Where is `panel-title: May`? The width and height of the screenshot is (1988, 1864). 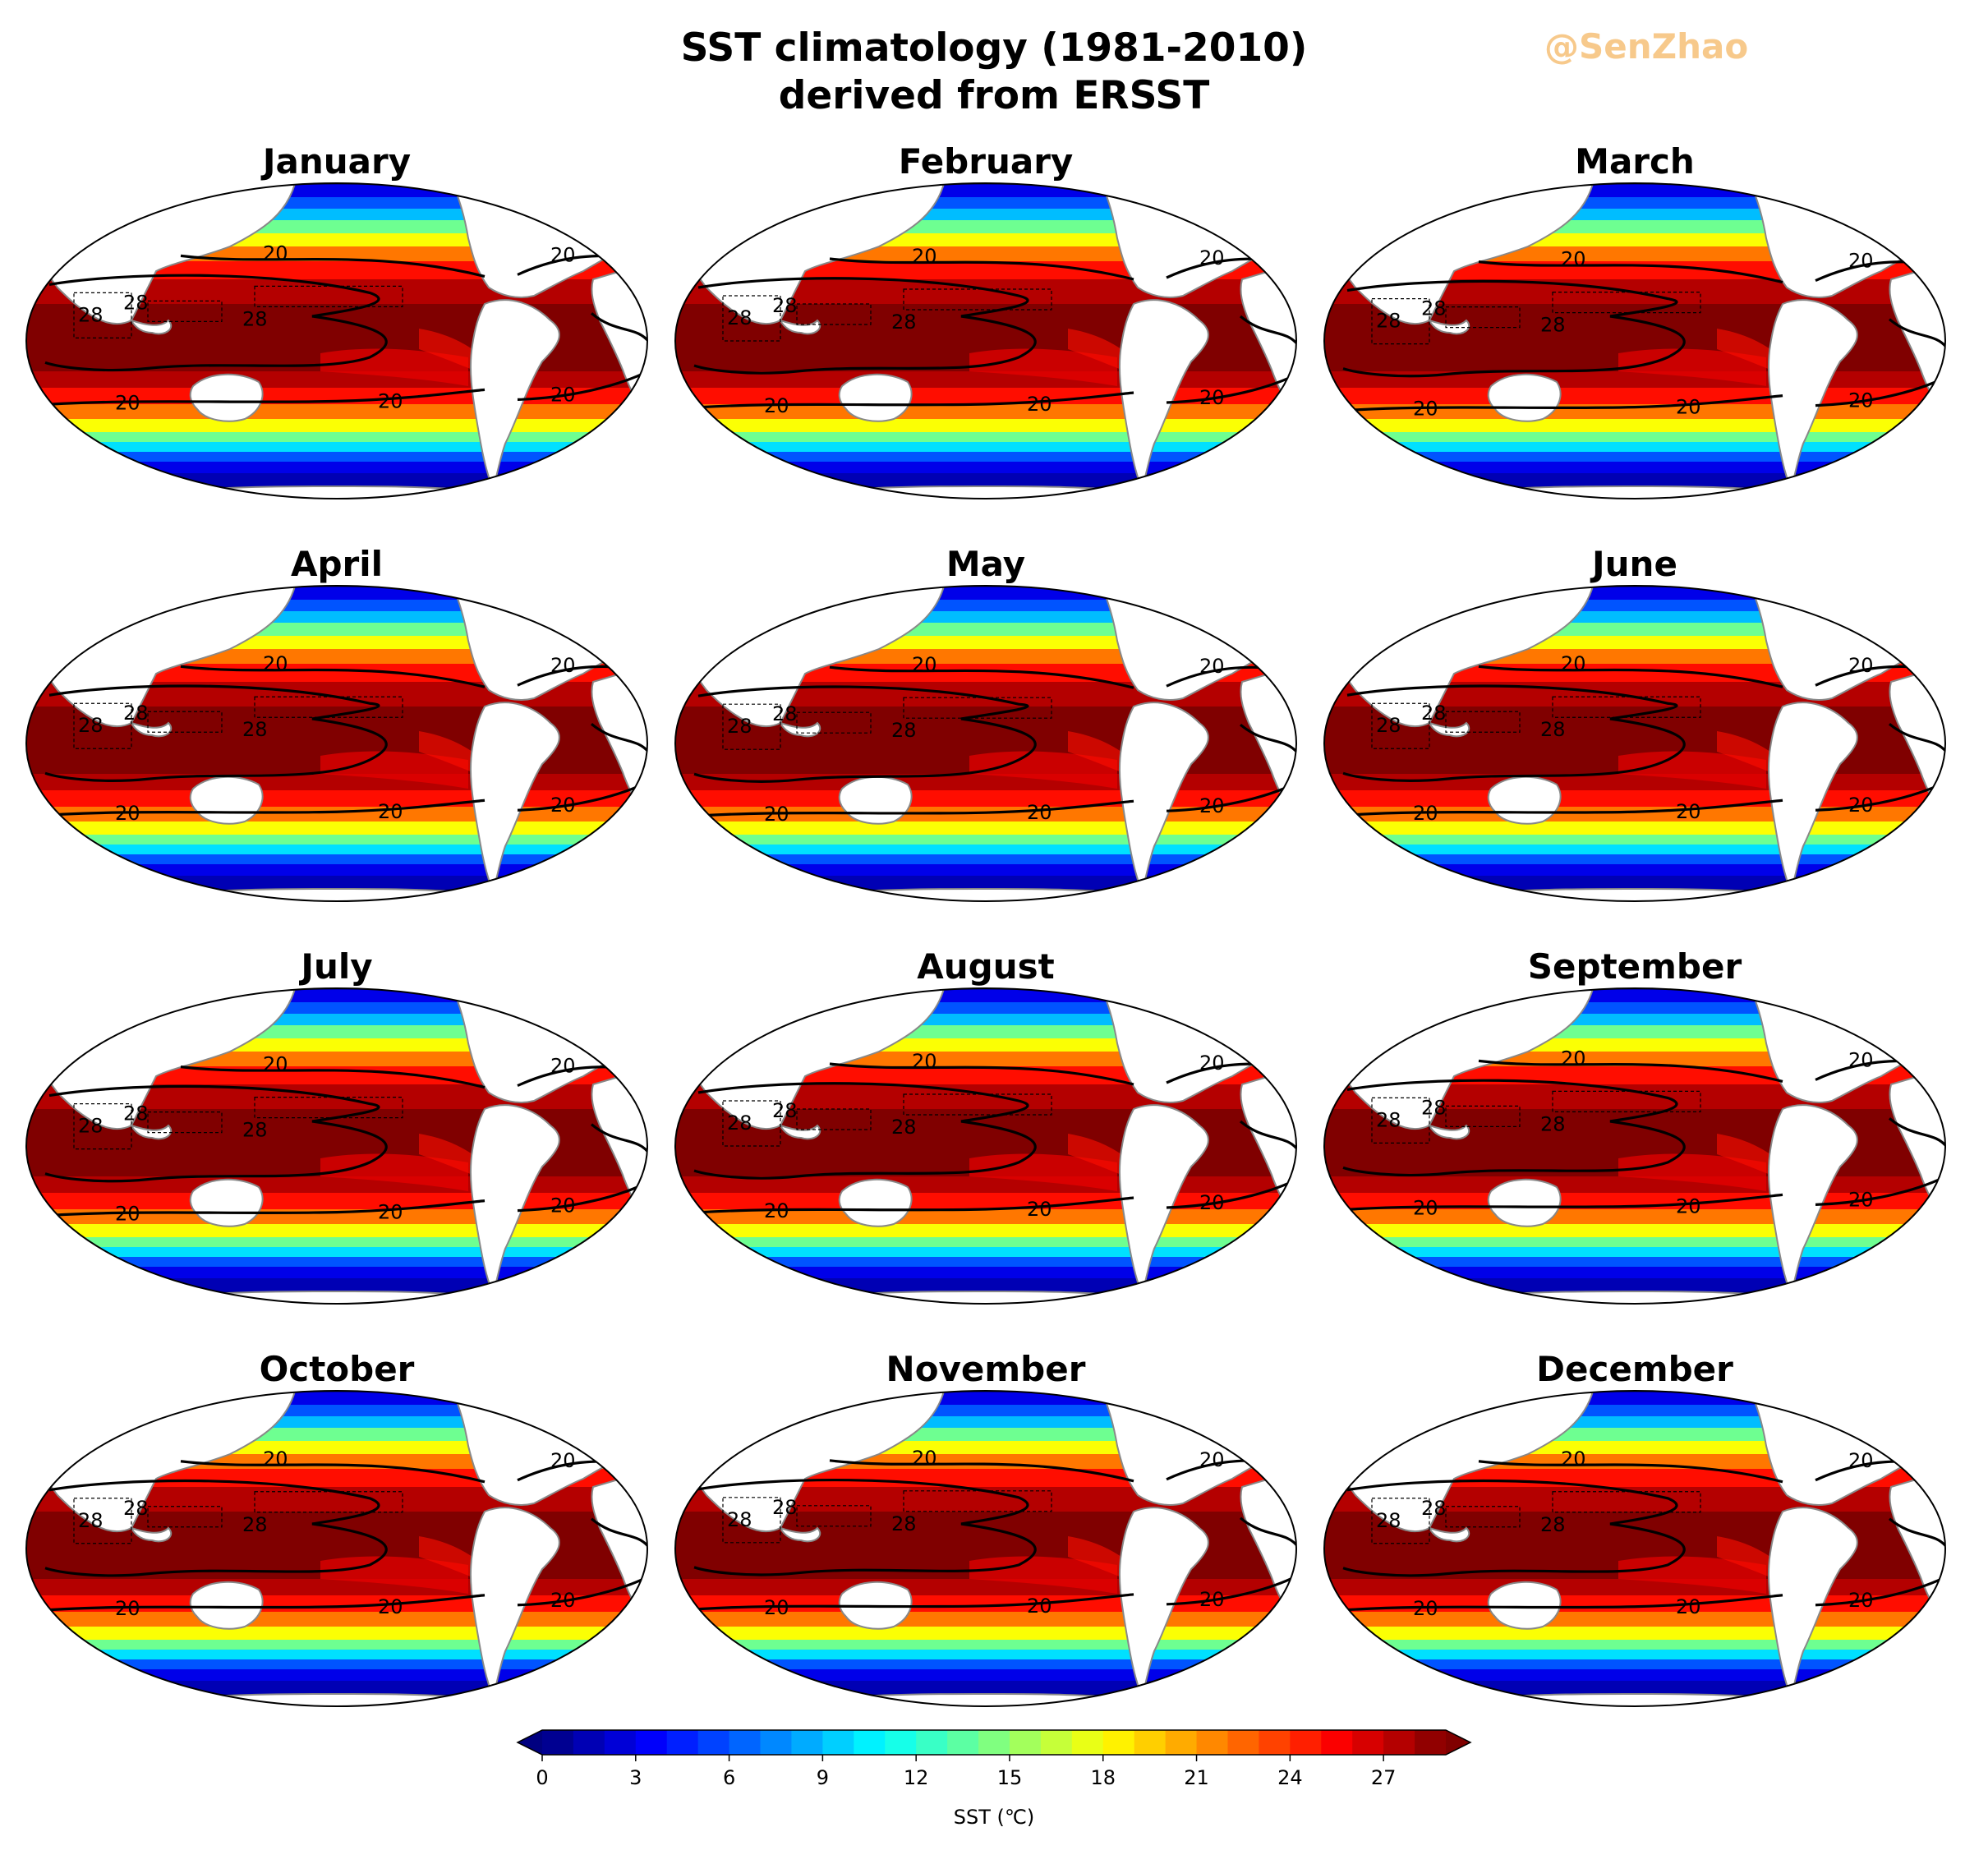
panel-title: May is located at coordinates (986, 564).